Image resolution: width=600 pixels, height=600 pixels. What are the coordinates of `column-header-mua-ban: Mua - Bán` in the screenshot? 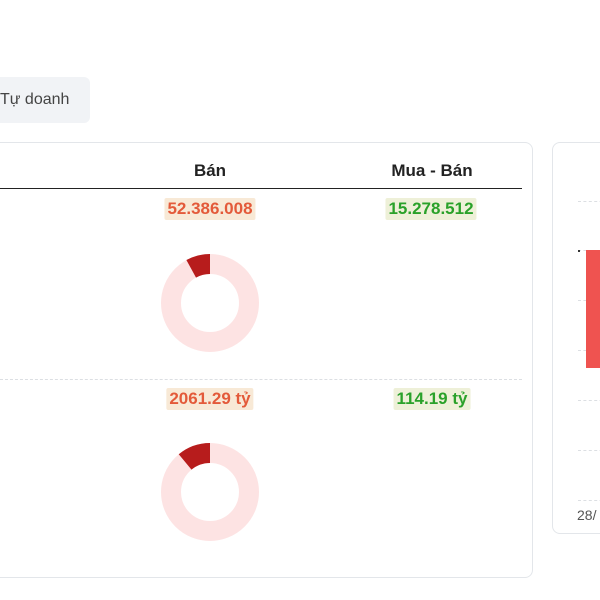 It's located at (432, 170).